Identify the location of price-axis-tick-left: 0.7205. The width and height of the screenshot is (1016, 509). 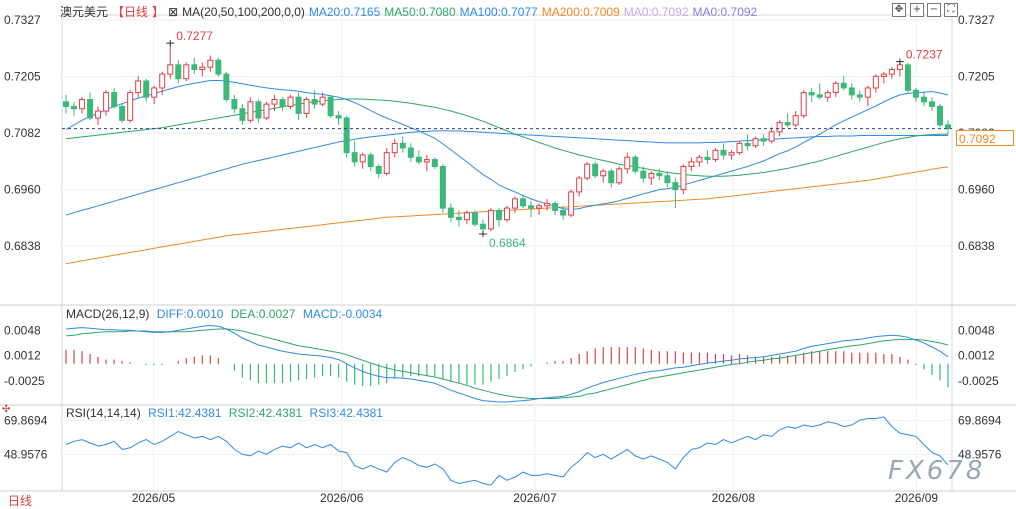
(22, 76).